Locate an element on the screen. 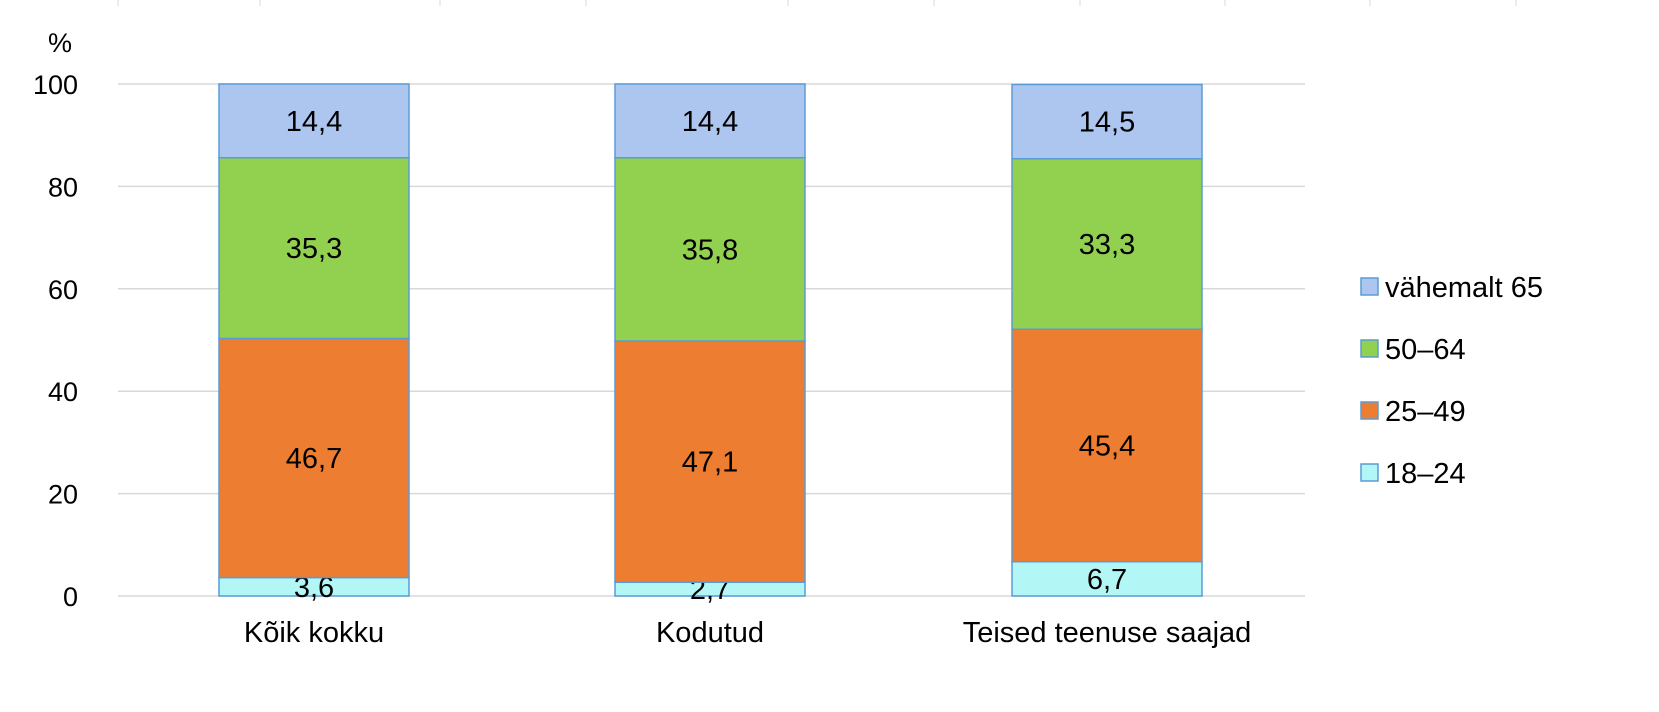 The width and height of the screenshot is (1659, 712). bar-data-label: 45,4 is located at coordinates (1107, 446).